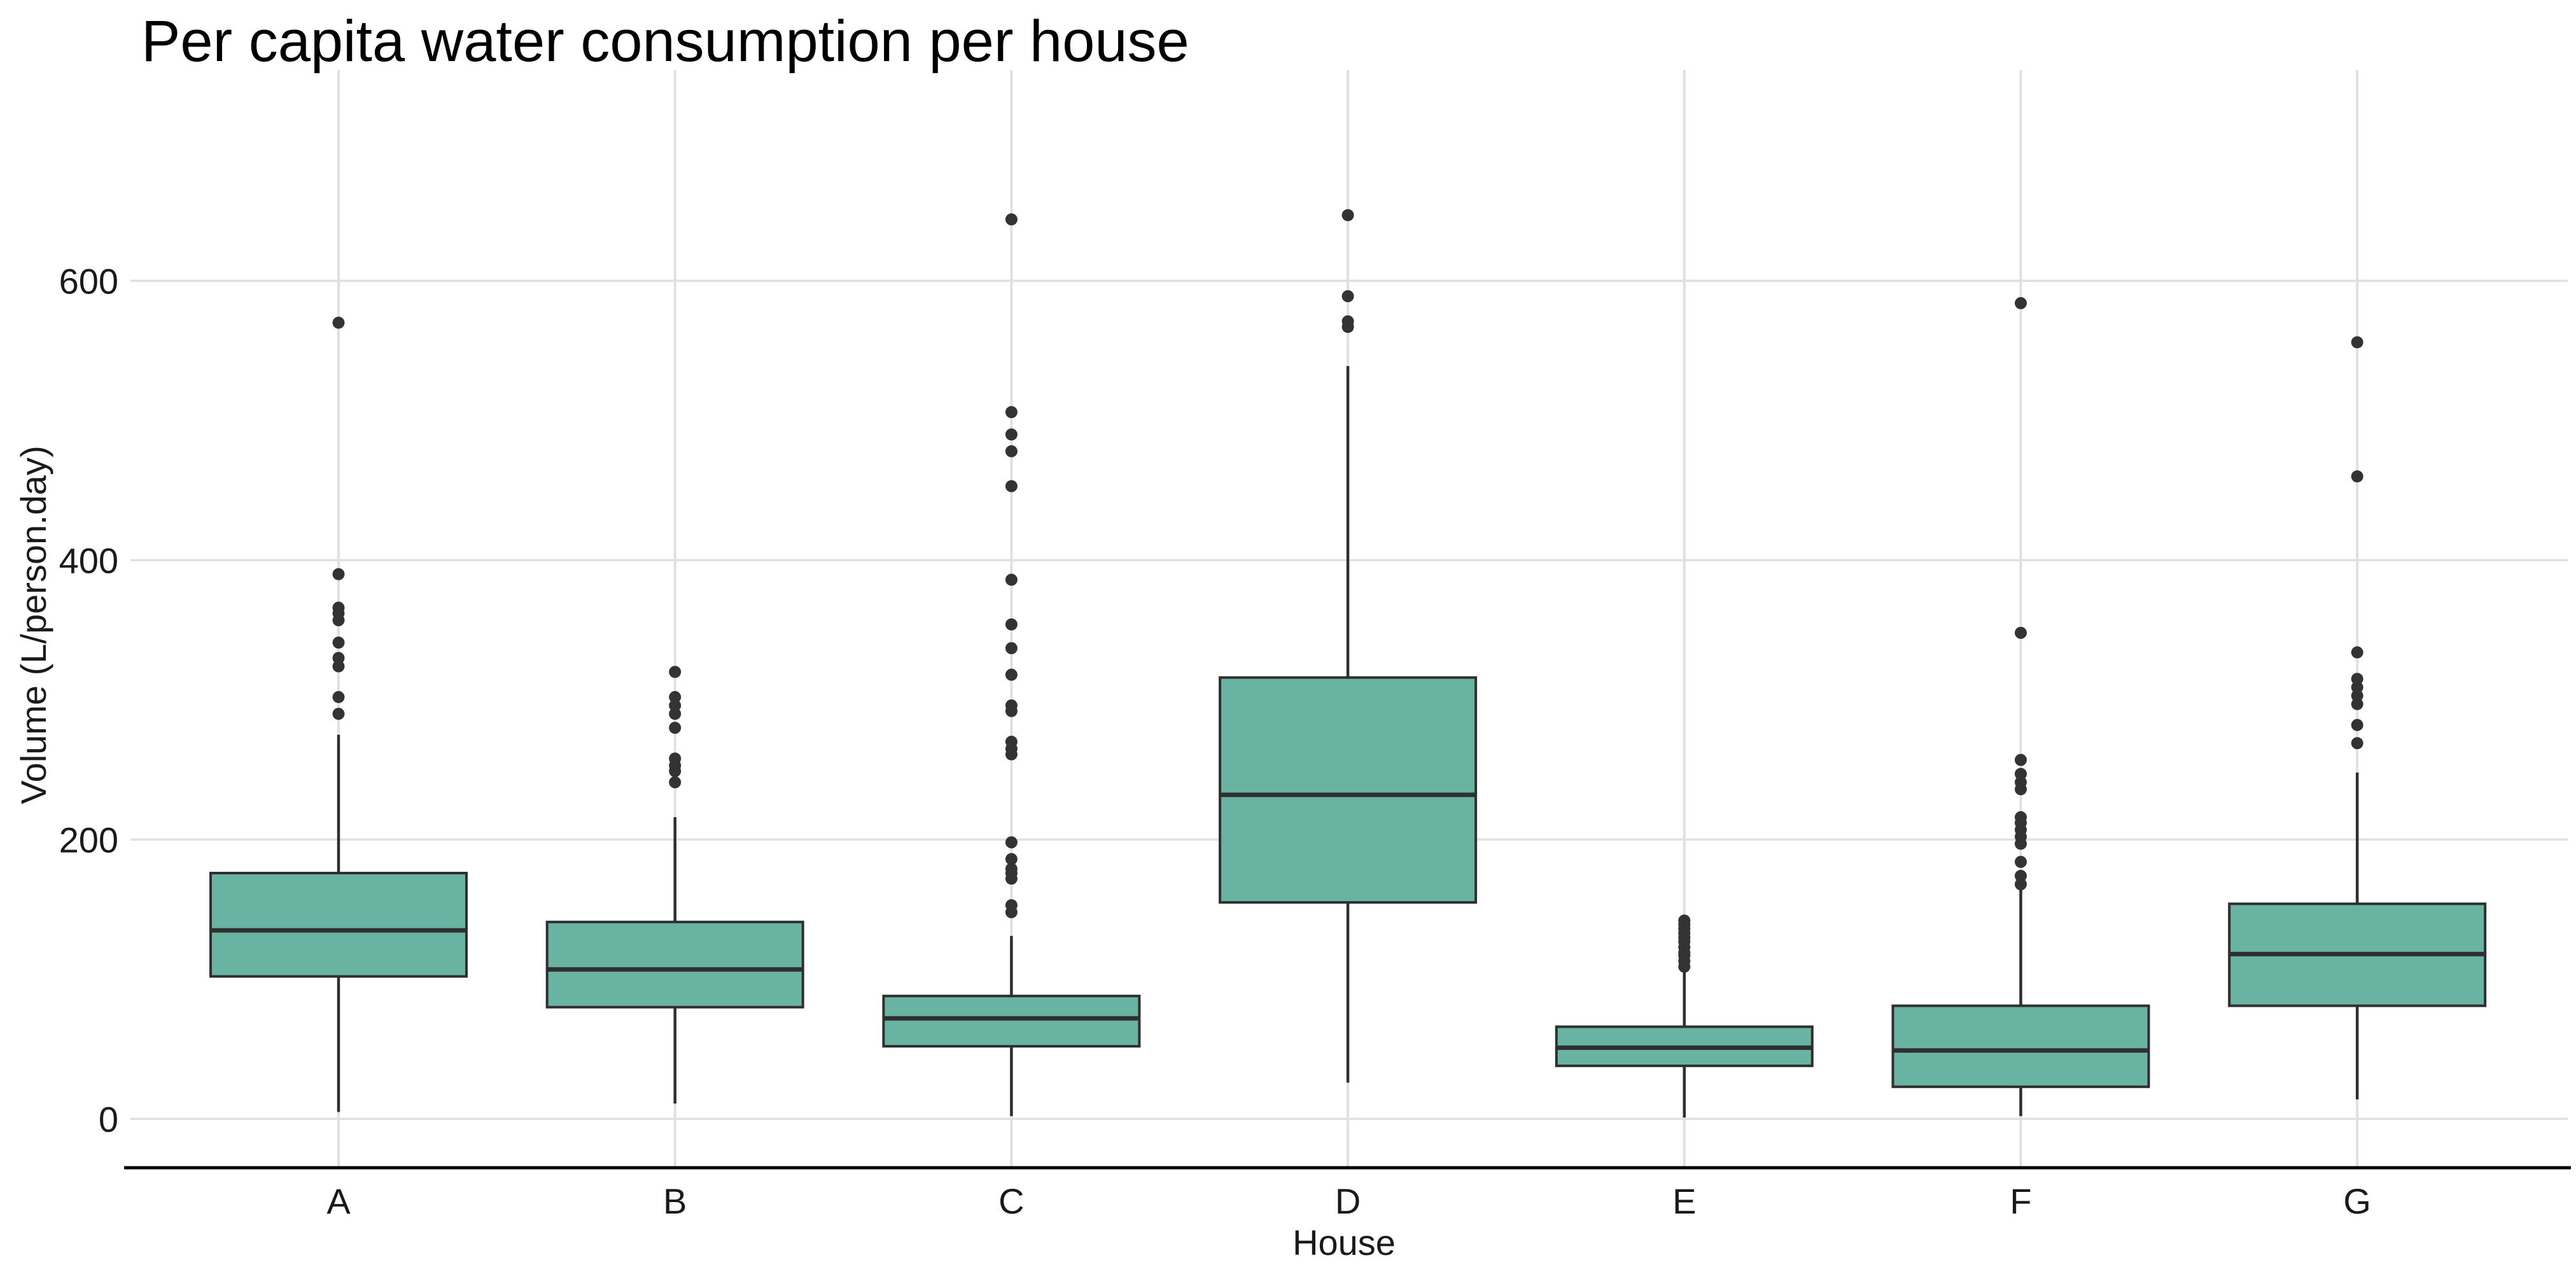 The height and width of the screenshot is (1274, 2576). Describe the element at coordinates (1011, 664) in the screenshot. I see `boxplot-C` at that location.